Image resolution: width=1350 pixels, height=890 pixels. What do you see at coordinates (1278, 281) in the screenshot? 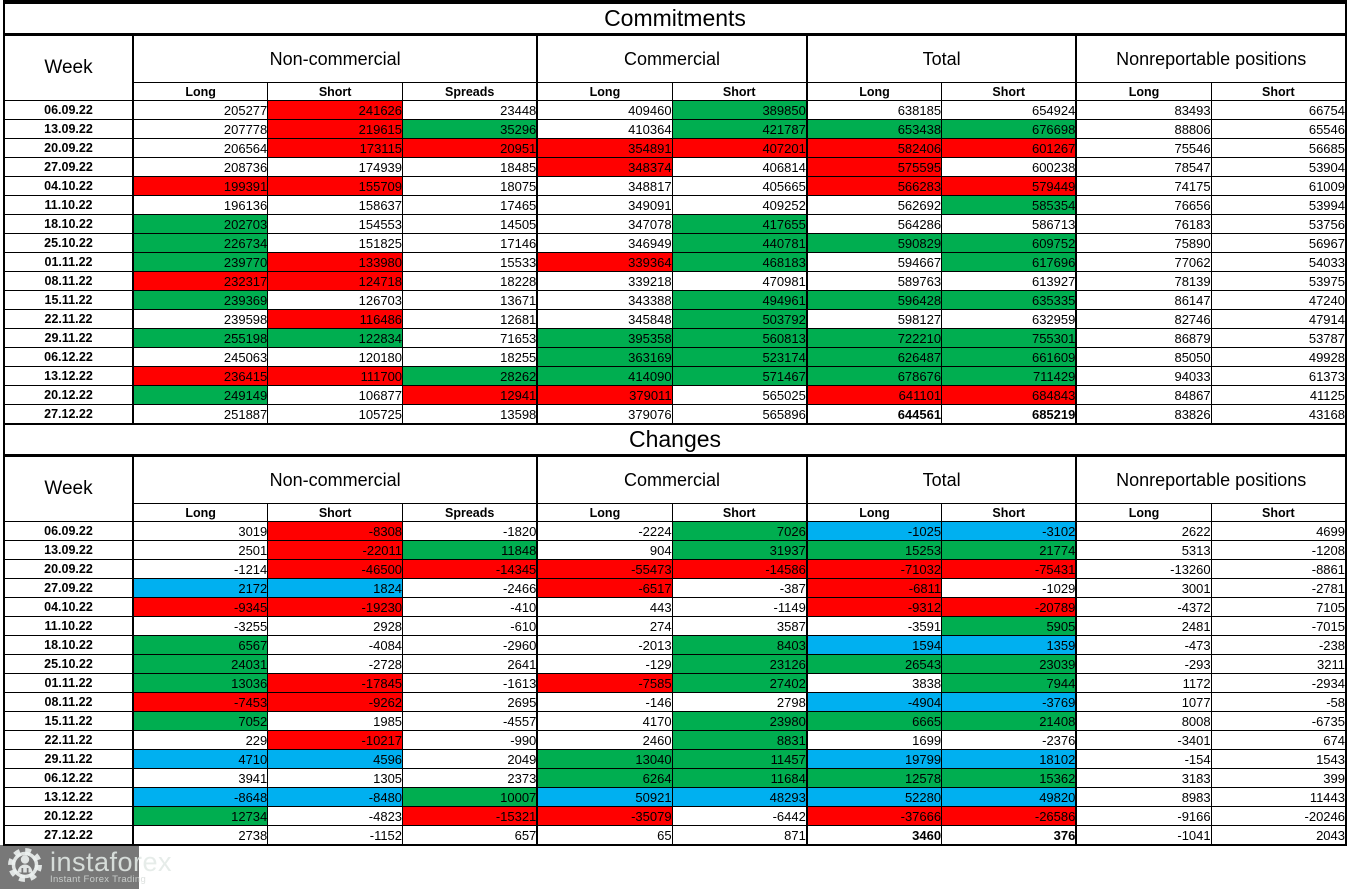
I see `data-cell: 53975` at bounding box center [1278, 281].